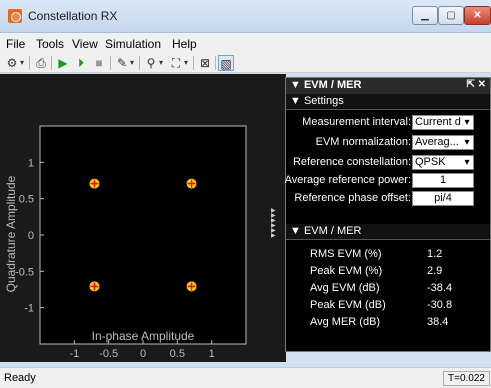 The image size is (491, 388). What do you see at coordinates (283, 218) in the screenshot?
I see `splitter` at bounding box center [283, 218].